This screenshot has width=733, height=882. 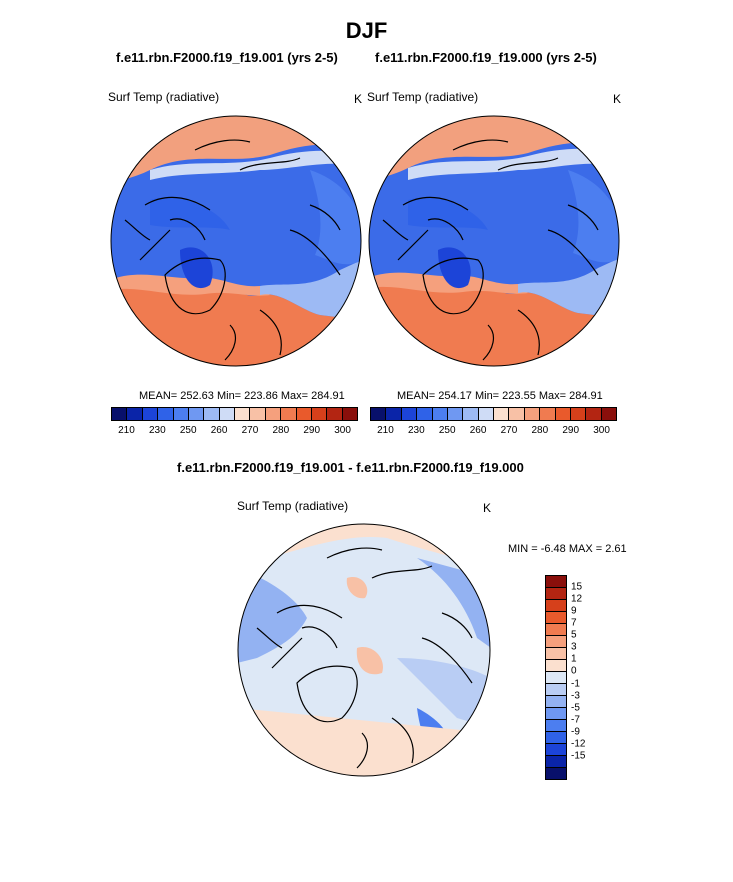 What do you see at coordinates (494, 241) in the screenshot?
I see `panel-2-polar-map` at bounding box center [494, 241].